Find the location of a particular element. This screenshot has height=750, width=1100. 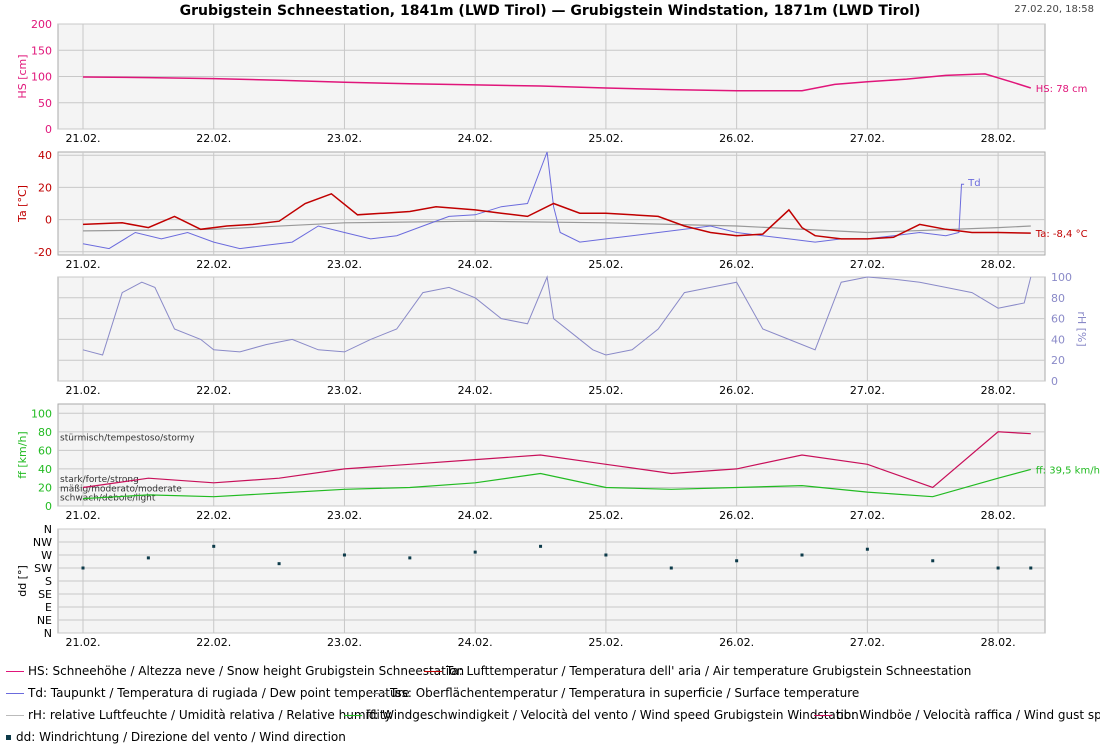

rh-xtick-label: 28.02. is located at coordinates (998, 390).